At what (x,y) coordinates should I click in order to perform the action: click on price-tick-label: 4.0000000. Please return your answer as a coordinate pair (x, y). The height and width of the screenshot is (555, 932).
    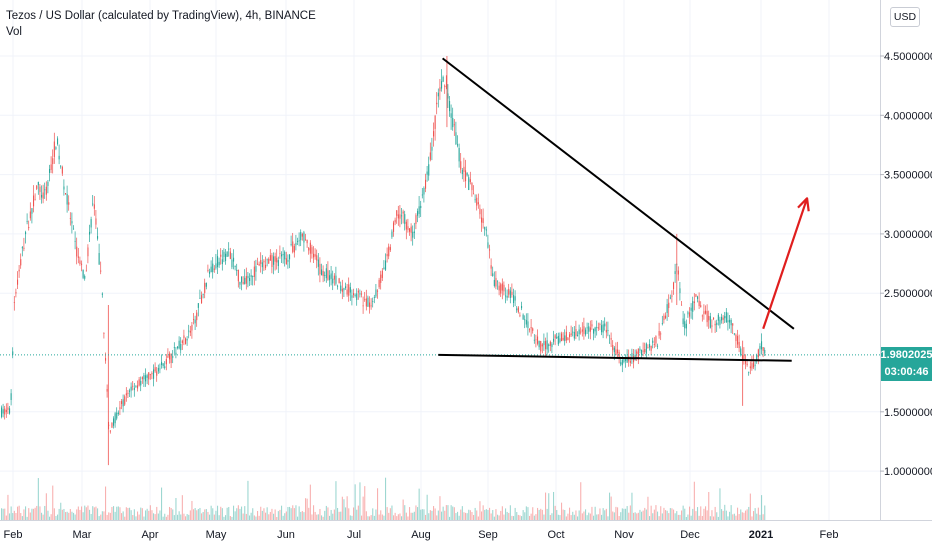
    Looking at the image, I should click on (908, 116).